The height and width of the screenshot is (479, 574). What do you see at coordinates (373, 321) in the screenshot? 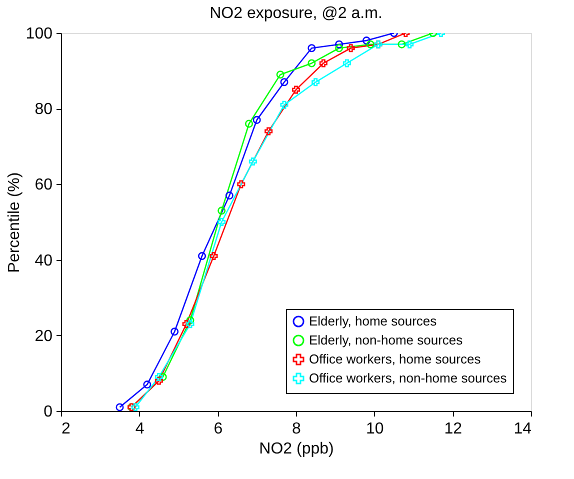
I see `legend-label: Elderly, home sources` at bounding box center [373, 321].